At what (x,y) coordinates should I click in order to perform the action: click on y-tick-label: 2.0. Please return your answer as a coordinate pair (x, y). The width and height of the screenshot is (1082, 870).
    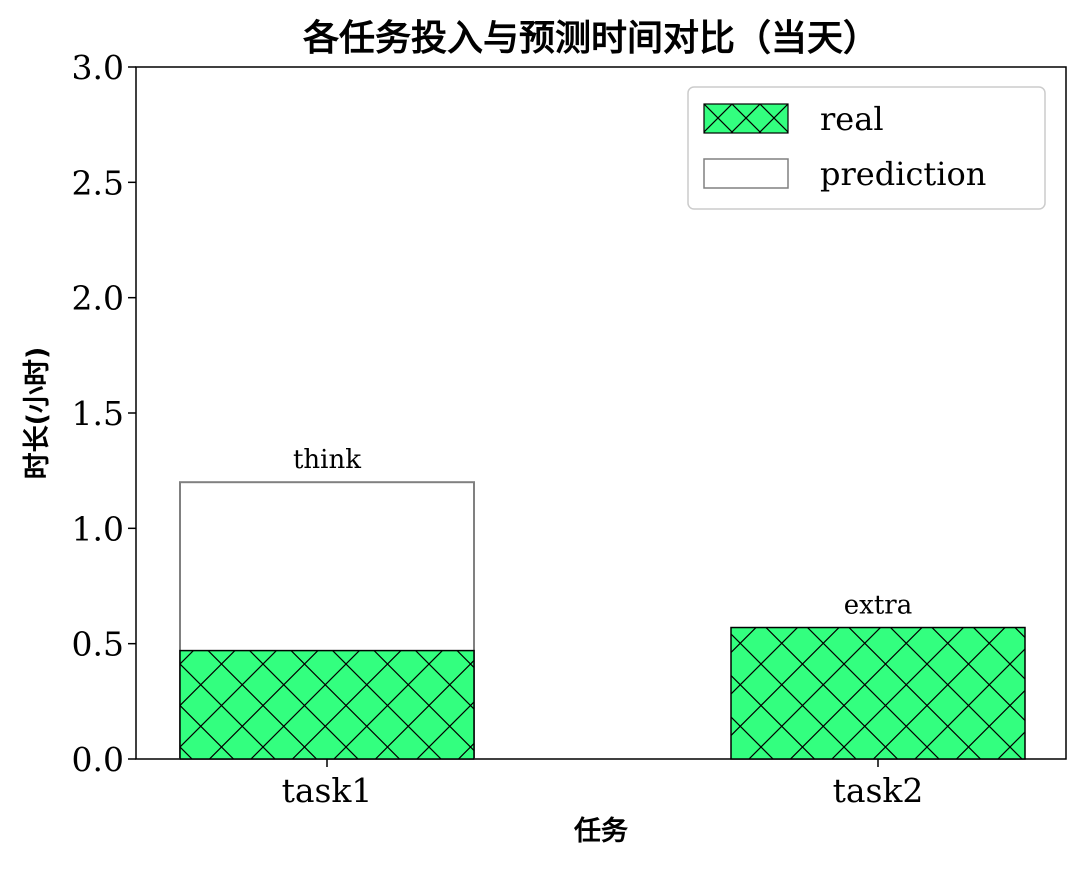
    Looking at the image, I should click on (98, 298).